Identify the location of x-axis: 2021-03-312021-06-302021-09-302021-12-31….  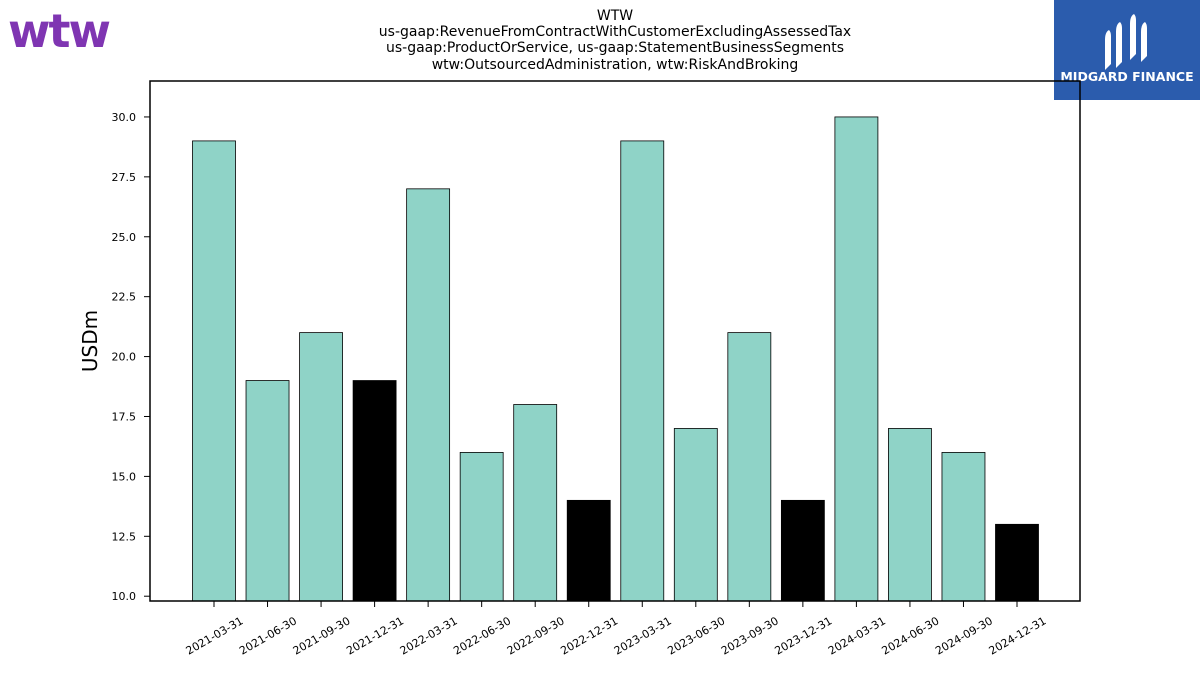
(616, 629).